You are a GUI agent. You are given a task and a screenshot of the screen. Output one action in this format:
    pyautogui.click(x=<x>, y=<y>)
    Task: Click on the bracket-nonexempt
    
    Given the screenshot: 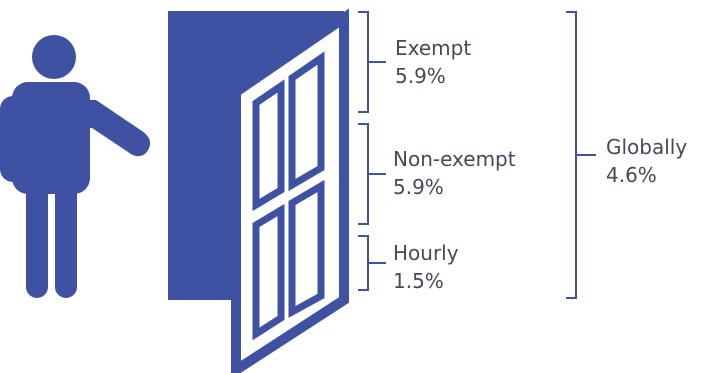 What is the action you would take?
    pyautogui.click(x=363, y=174)
    